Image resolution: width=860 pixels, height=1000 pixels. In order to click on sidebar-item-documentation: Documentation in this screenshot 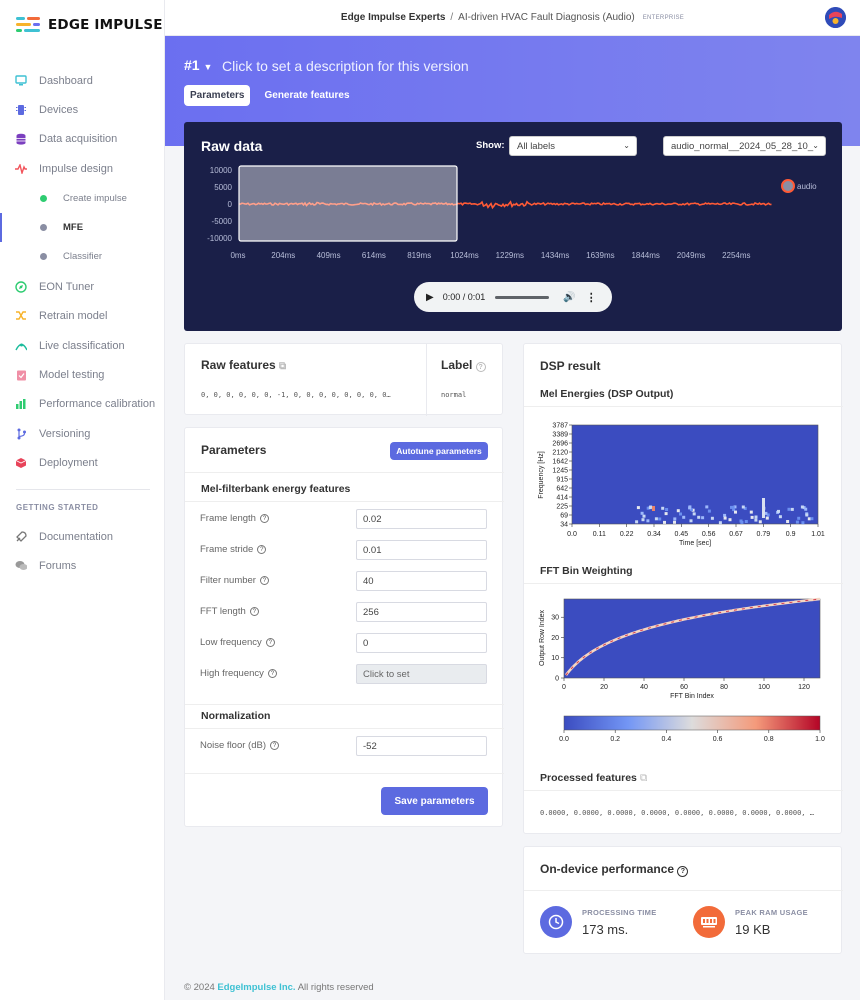, I will do `click(82, 536)`.